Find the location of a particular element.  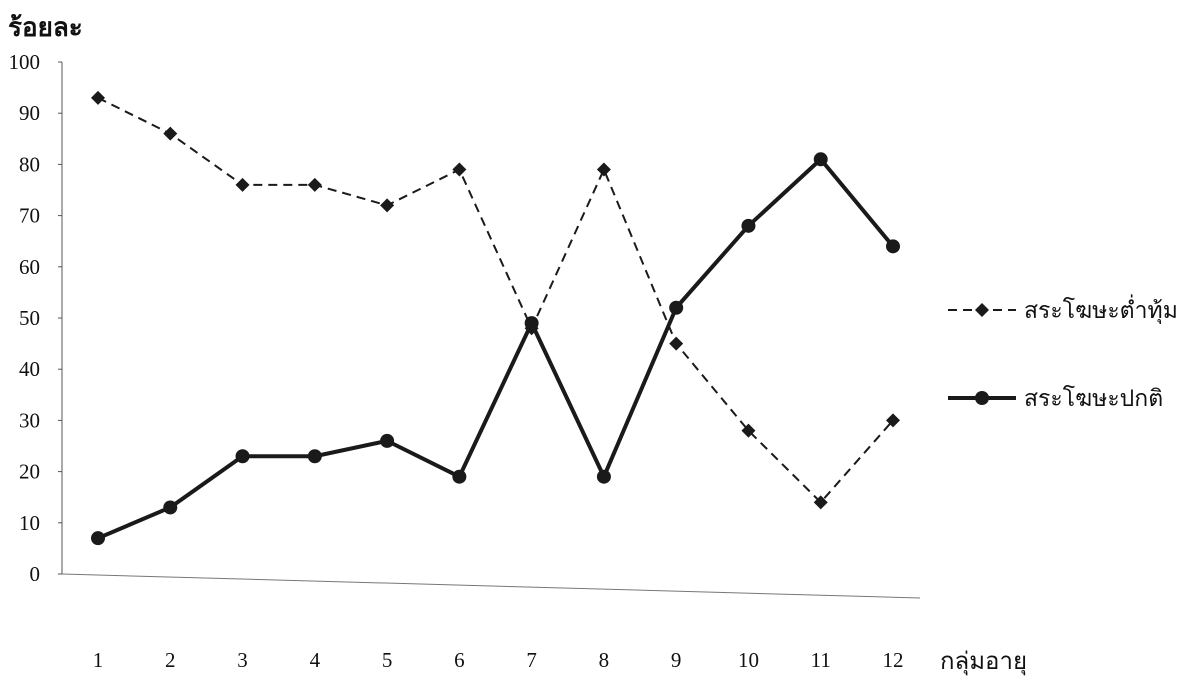

legend-circle-icon is located at coordinates (982, 398).